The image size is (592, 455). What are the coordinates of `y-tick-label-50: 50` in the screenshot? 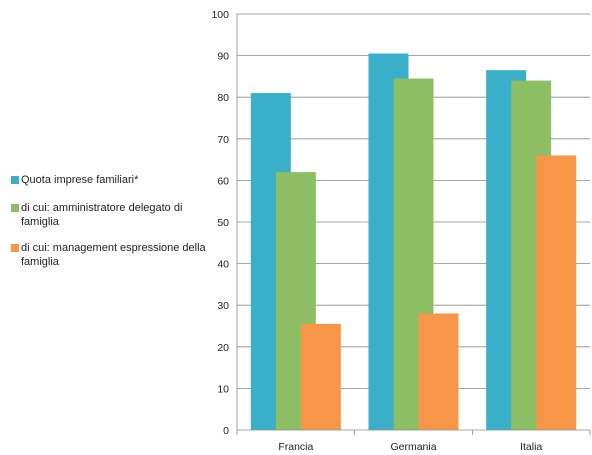 It's located at (223, 223).